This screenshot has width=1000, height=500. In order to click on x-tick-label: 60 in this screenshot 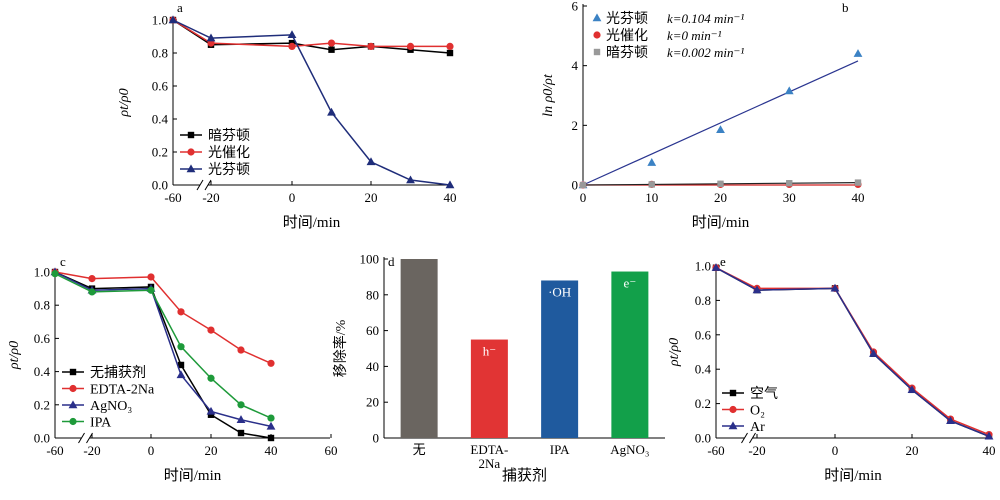, I will do `click(331, 450)`.